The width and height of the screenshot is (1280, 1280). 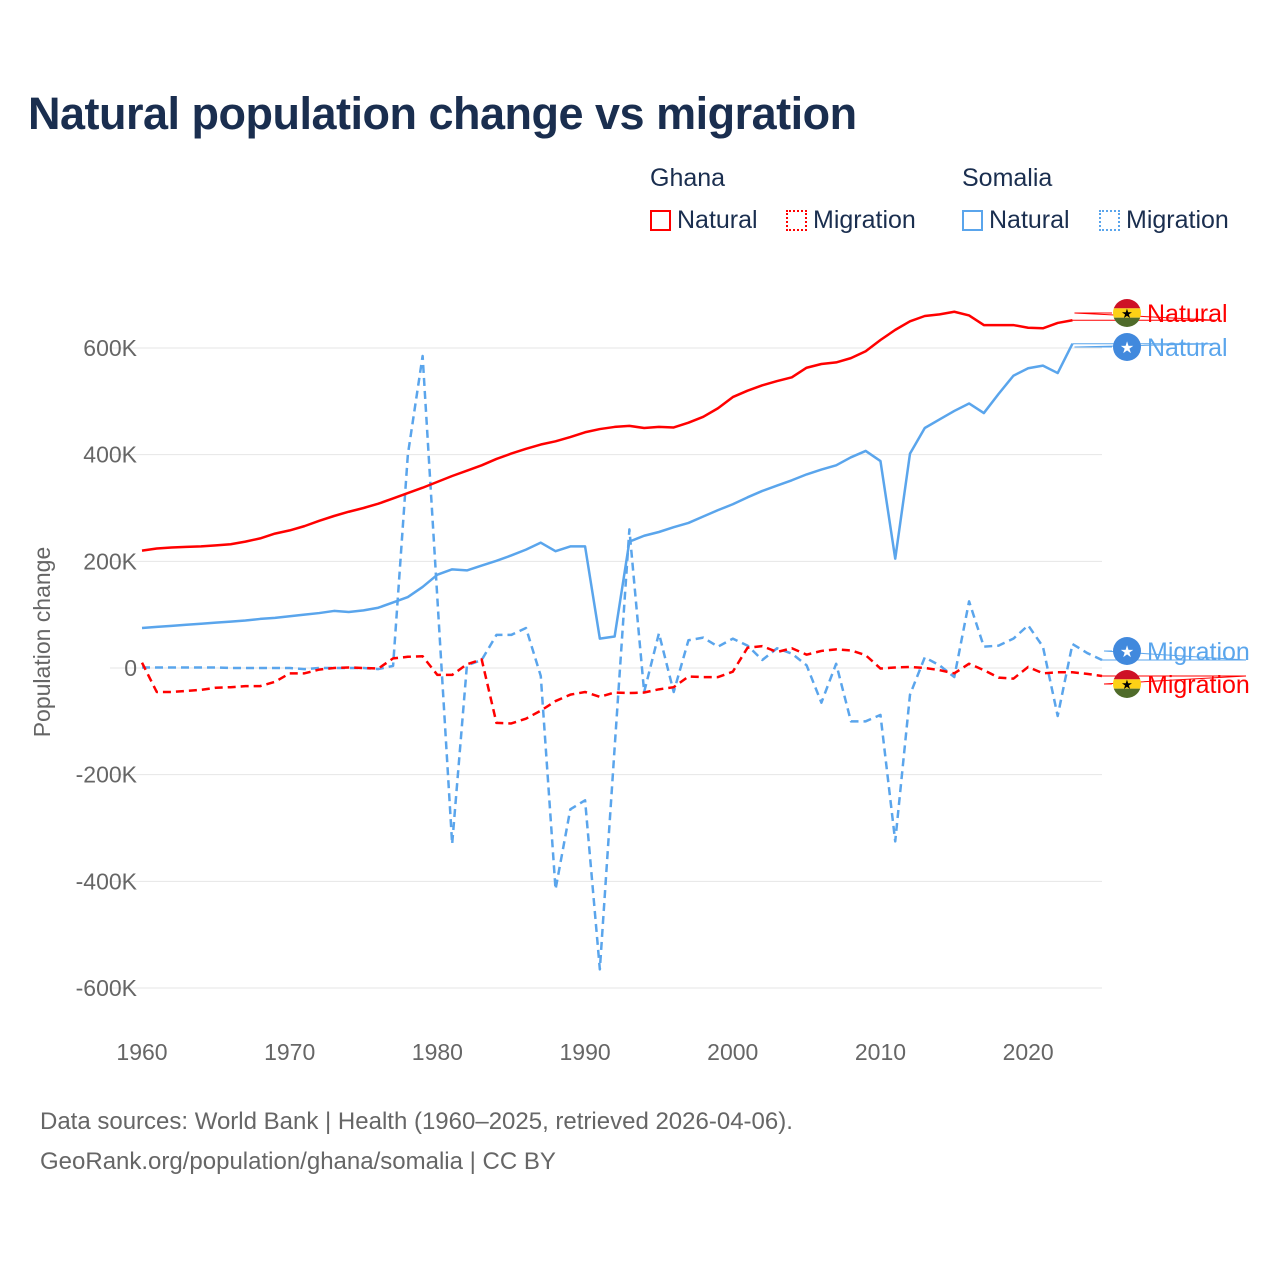 I want to click on legend-group-ghana: Ghana, so click(x=688, y=178).